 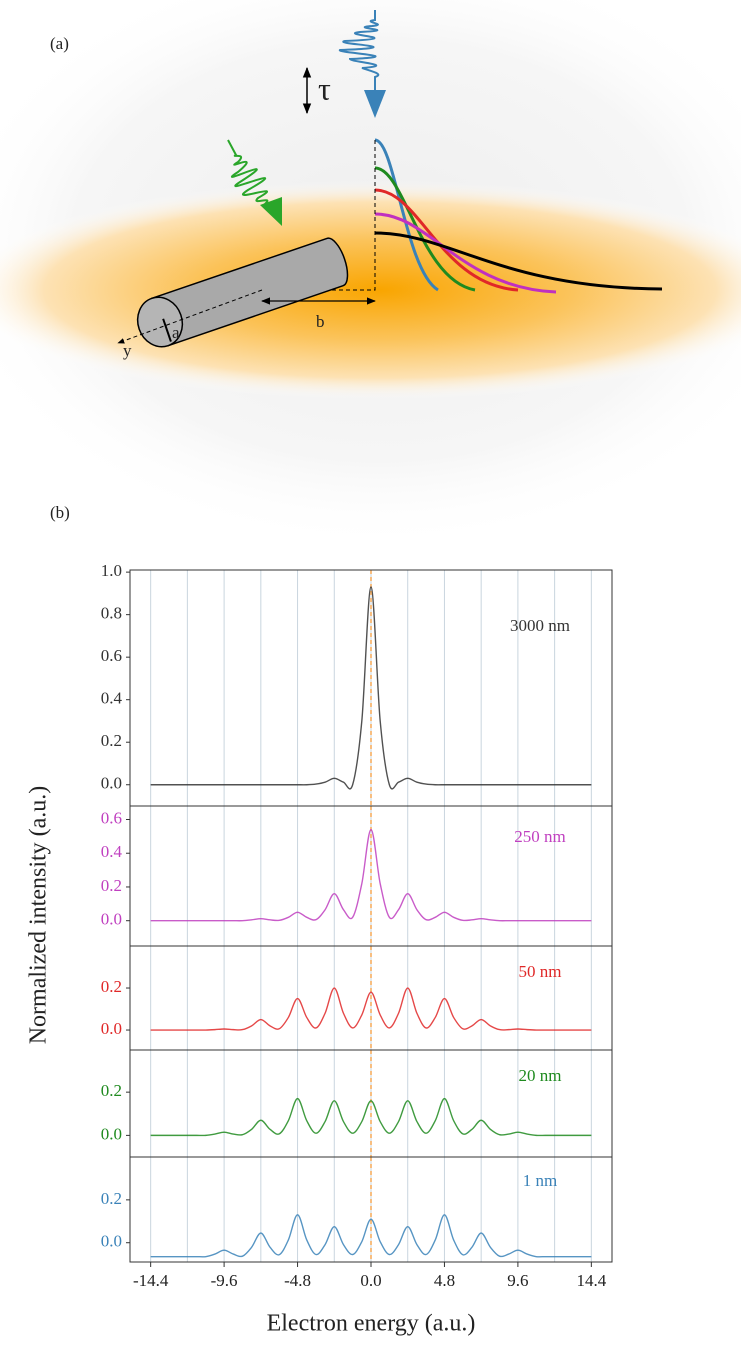 What do you see at coordinates (190, 316) in the screenshot?
I see `y-axis-arrow` at bounding box center [190, 316].